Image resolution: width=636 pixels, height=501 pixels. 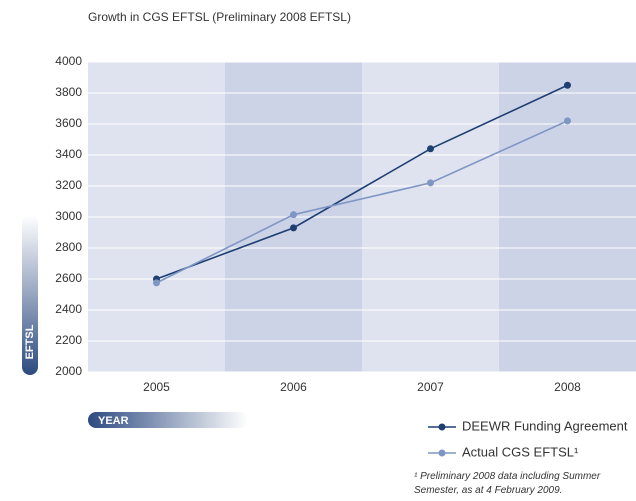 I want to click on y-tick-label: 2200, so click(x=68, y=340).